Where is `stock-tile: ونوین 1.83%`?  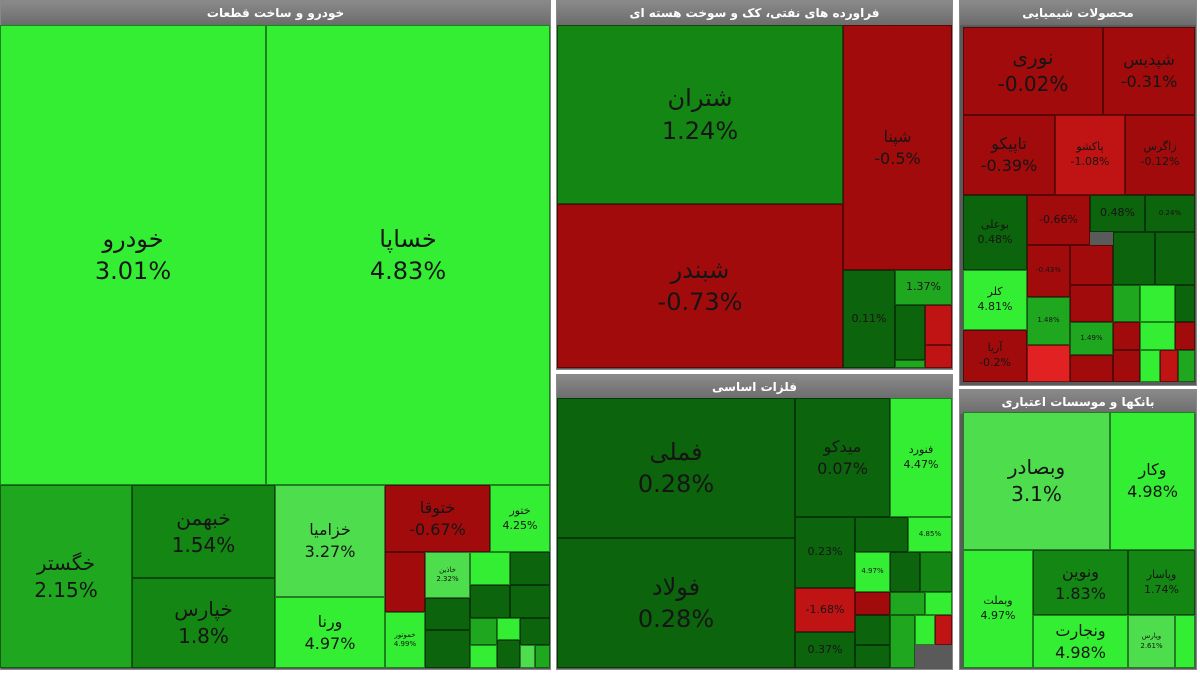 stock-tile: ونوین 1.83% is located at coordinates (1080, 582).